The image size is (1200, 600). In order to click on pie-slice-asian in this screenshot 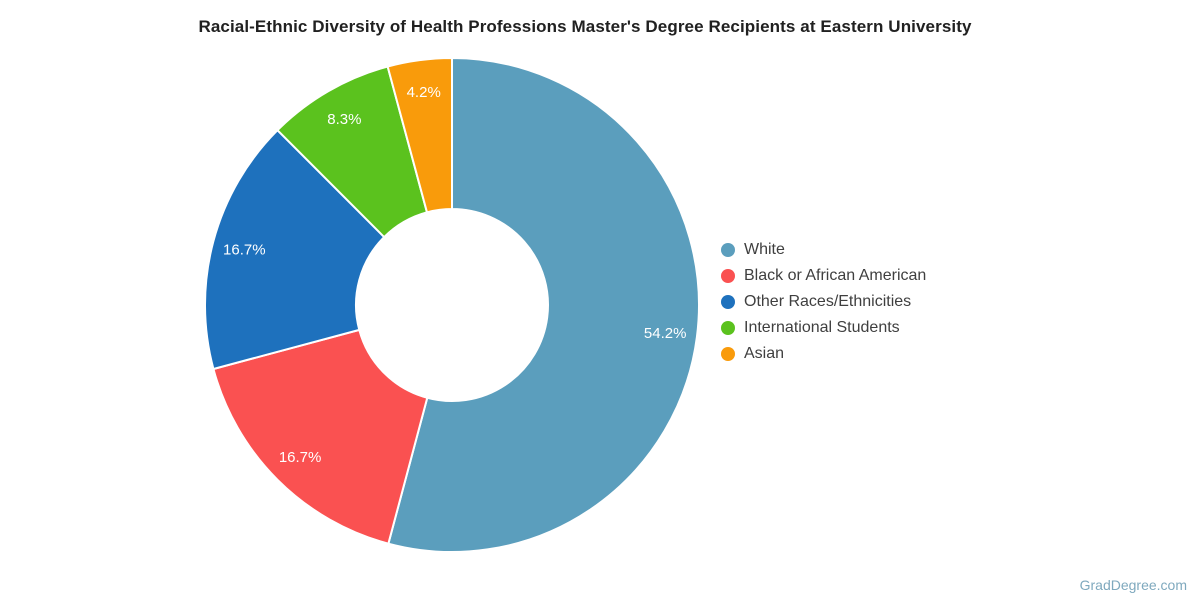, I will do `click(419, 135)`.